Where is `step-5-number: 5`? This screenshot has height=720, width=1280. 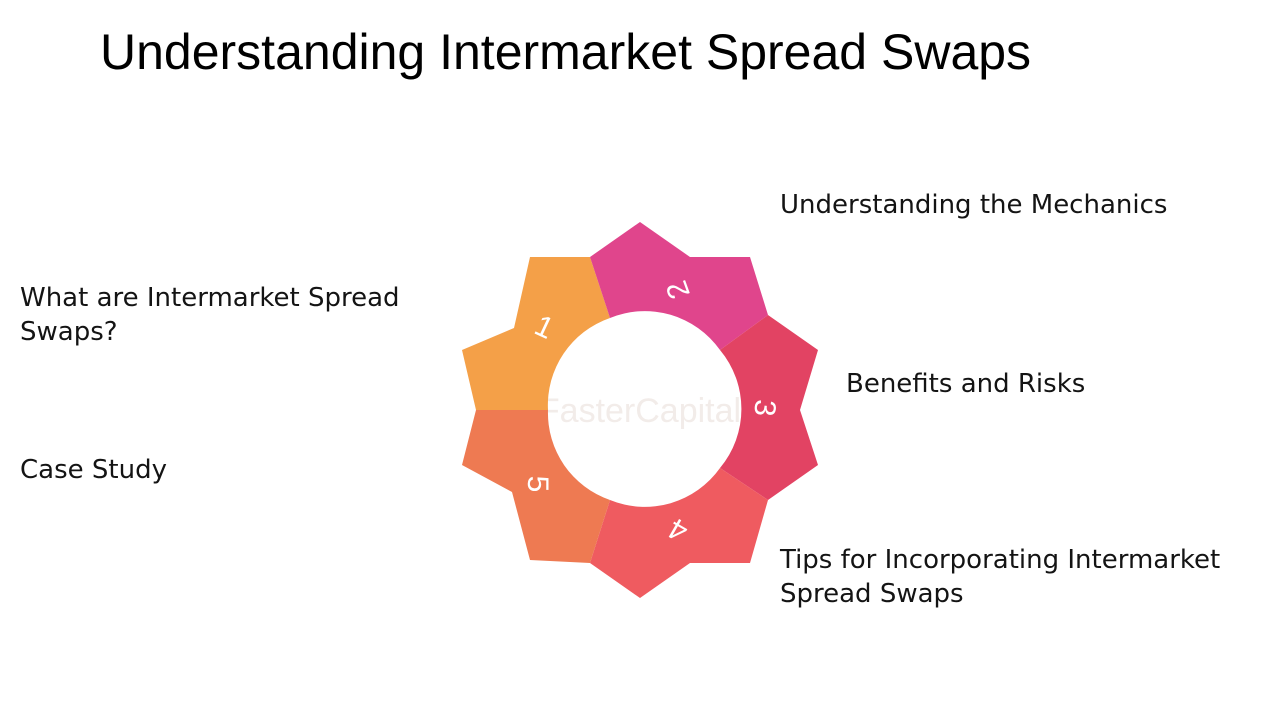 step-5-number: 5 is located at coordinates (537, 484).